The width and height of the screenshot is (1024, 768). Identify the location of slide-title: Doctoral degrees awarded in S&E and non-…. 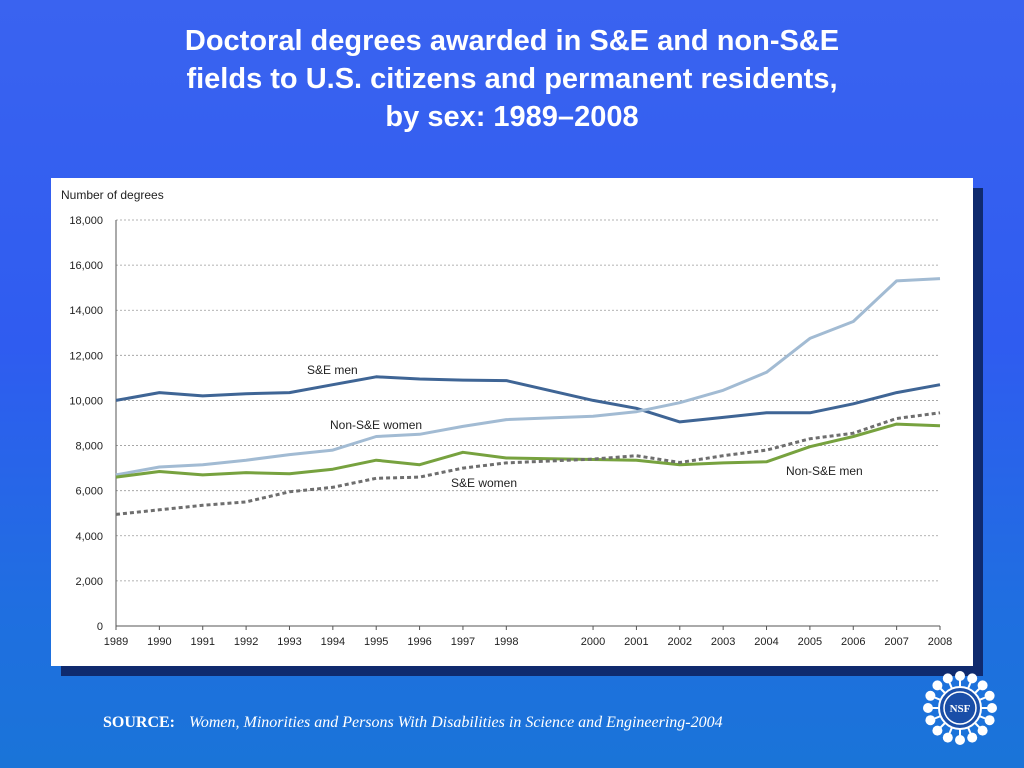
(512, 79).